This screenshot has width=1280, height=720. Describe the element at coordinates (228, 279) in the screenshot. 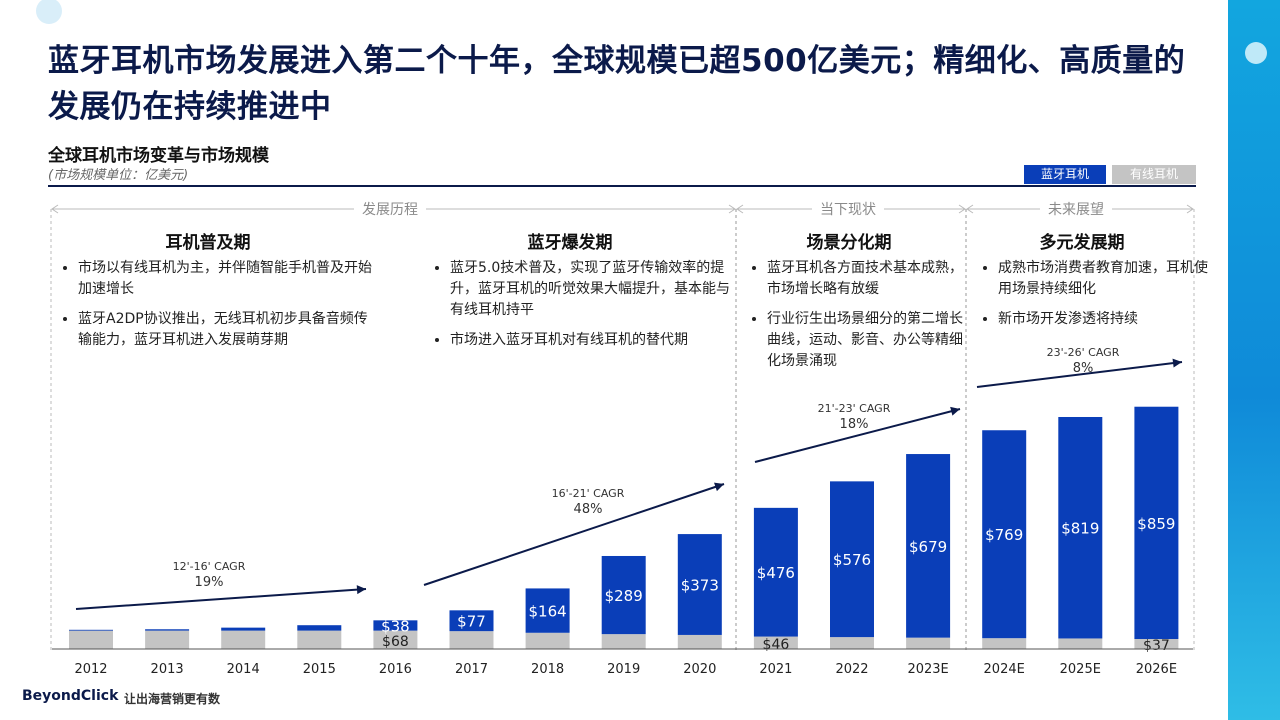

I see `bullet-item: 市场以有线耳机为主，并伴随智能手机普及开始加速增长` at that location.